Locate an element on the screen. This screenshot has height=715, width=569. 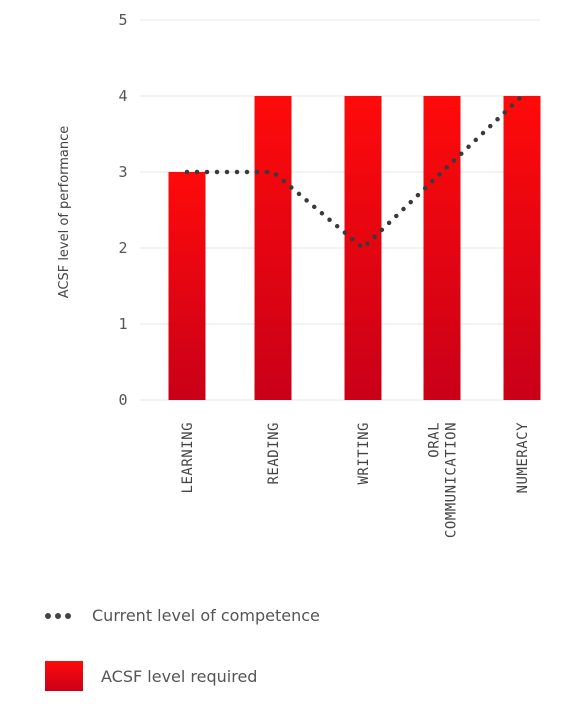
x-category-label: NUMERACY is located at coordinates (523, 458).